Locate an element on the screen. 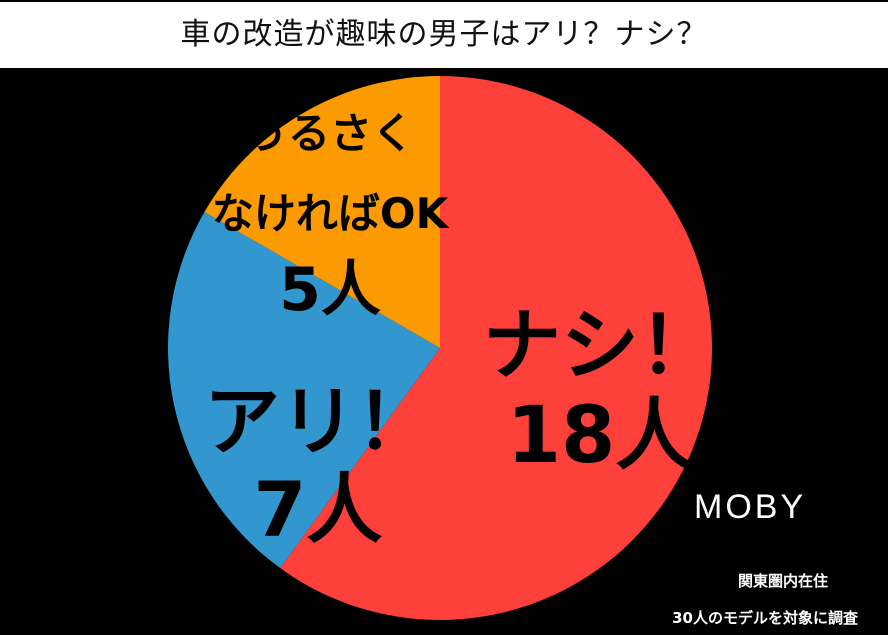 The image size is (888, 635). slice-label-urusaku-line-1: うるさく is located at coordinates (330, 133).